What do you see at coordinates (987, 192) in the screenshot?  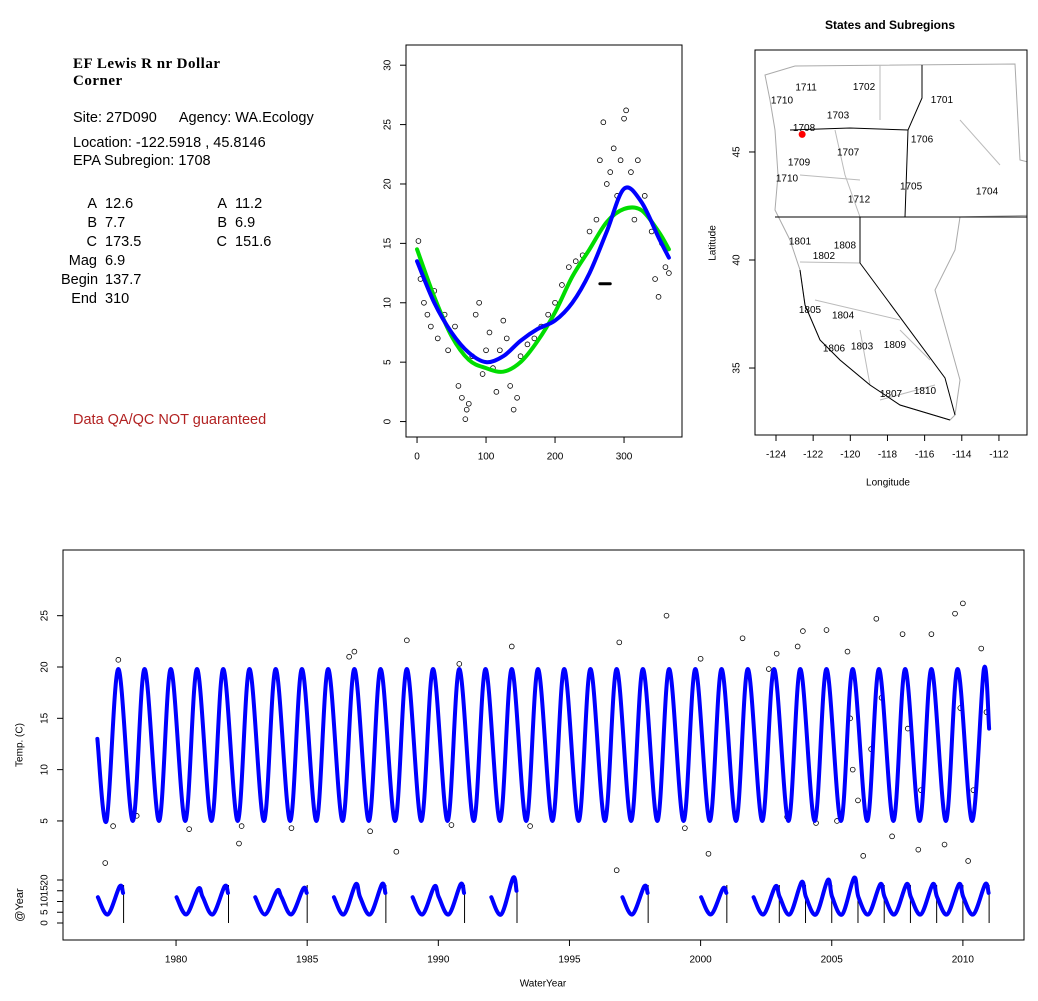 I see `region-label: 1704` at bounding box center [987, 192].